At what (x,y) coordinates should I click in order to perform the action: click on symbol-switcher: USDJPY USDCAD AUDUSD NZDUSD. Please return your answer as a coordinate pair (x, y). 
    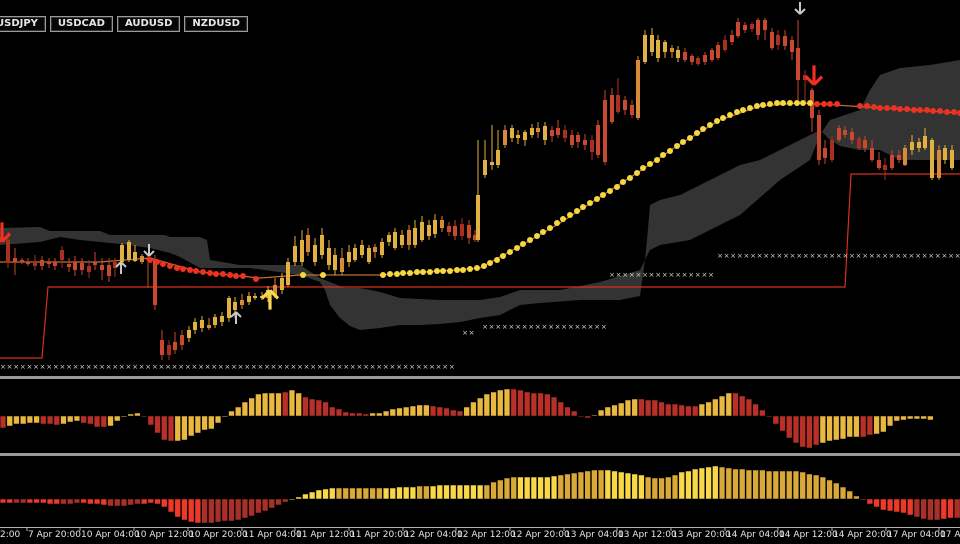
    Looking at the image, I should click on (124, 24).